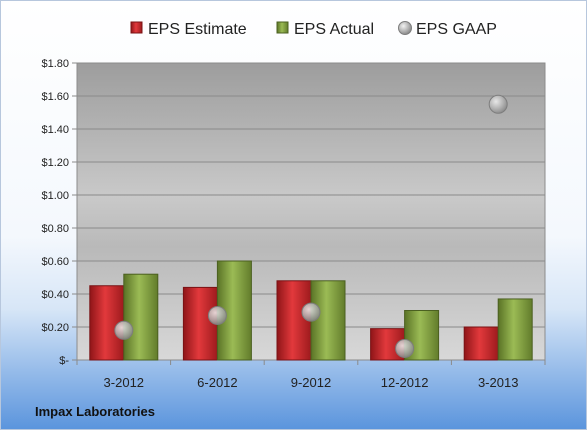 This screenshot has height=430, width=587. Describe the element at coordinates (282, 27) in the screenshot. I see `legend-swatch-actual` at that location.